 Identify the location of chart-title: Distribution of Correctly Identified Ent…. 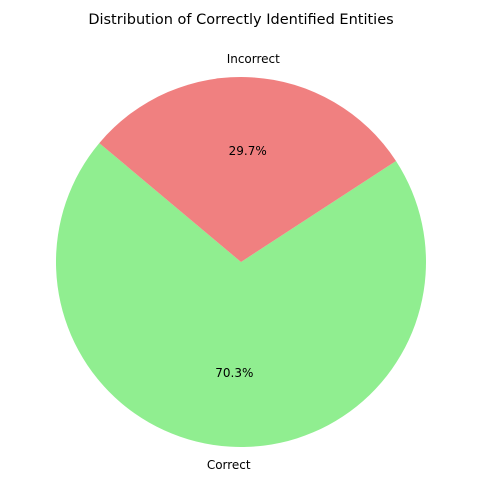
(240, 20).